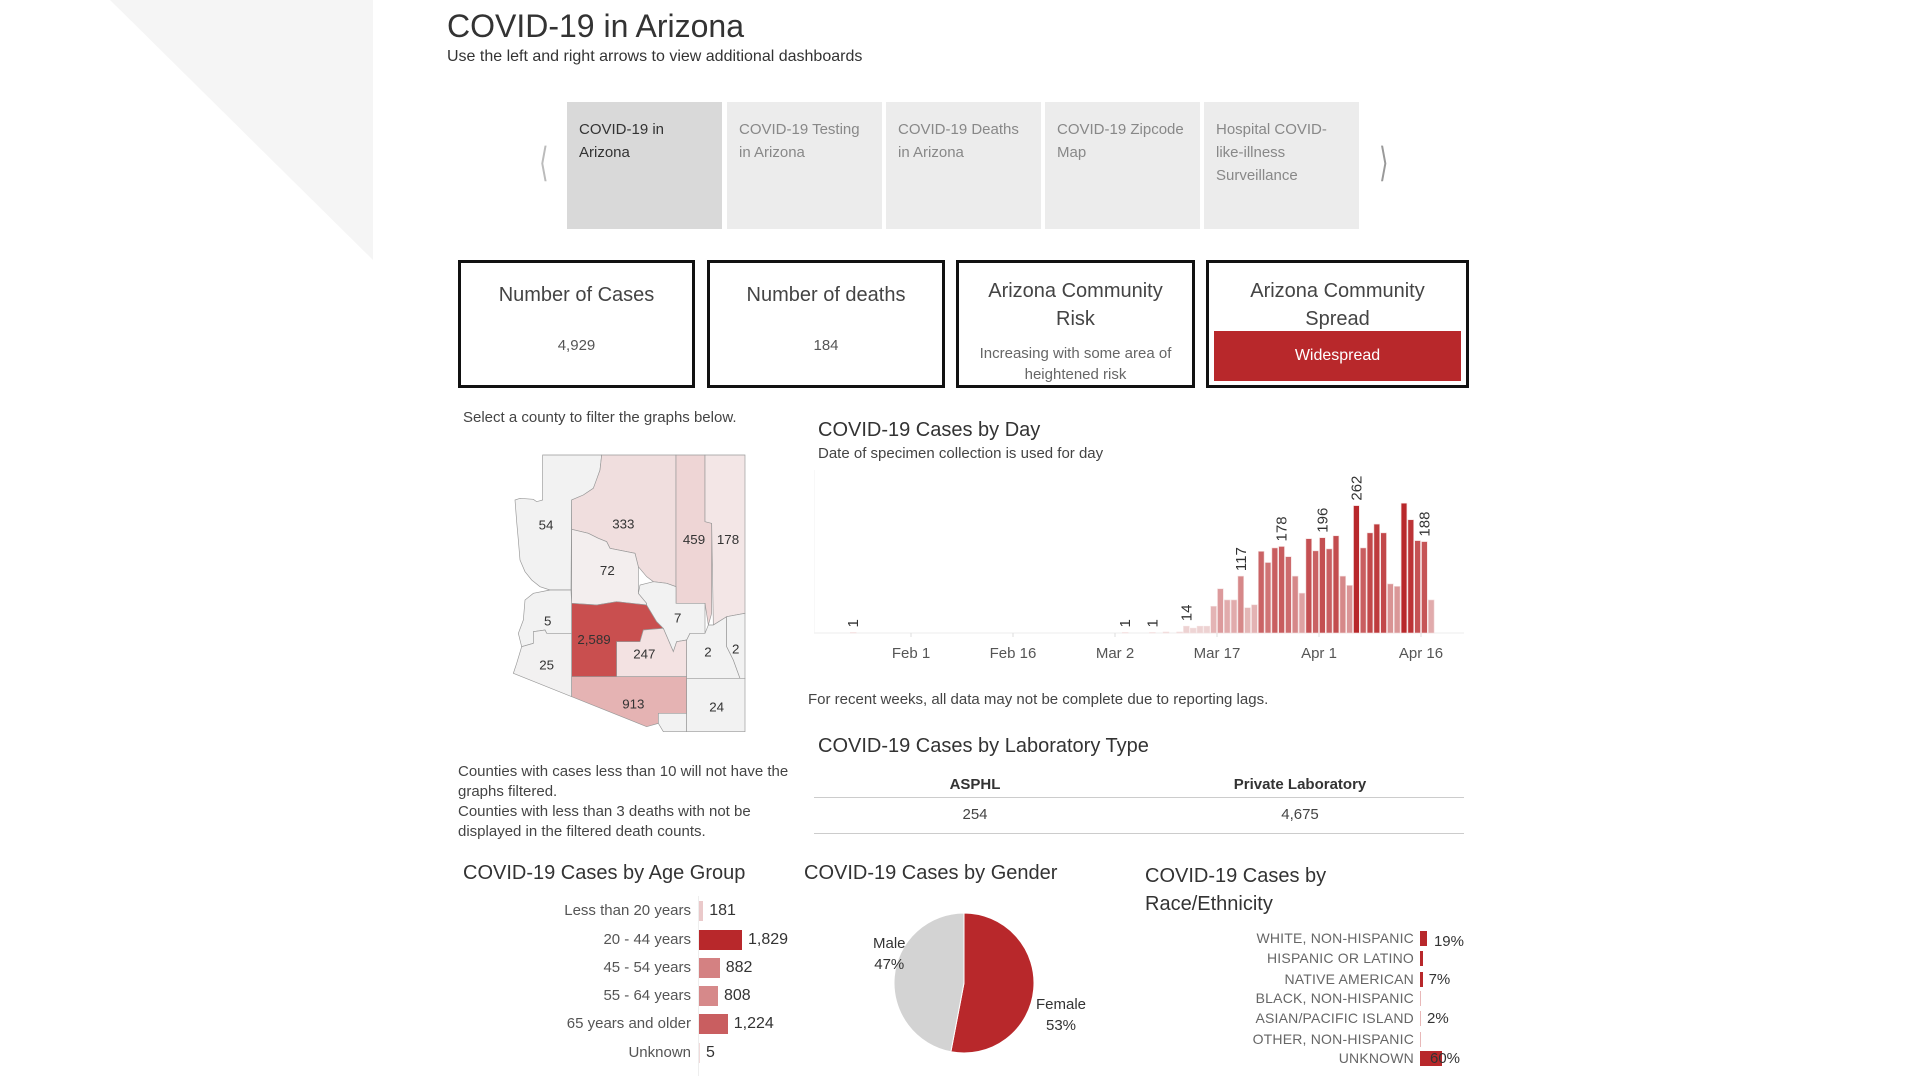 This screenshot has height=1080, width=1920. I want to click on tab-zipcode-map: COVID-19 Zipcode Map, so click(1122, 165).